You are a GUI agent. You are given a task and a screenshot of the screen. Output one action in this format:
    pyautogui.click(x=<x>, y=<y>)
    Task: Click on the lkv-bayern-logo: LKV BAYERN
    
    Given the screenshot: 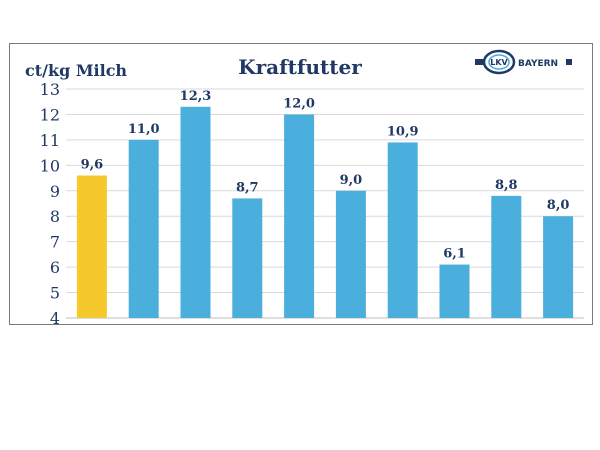 What is the action you would take?
    pyautogui.click(x=523, y=62)
    